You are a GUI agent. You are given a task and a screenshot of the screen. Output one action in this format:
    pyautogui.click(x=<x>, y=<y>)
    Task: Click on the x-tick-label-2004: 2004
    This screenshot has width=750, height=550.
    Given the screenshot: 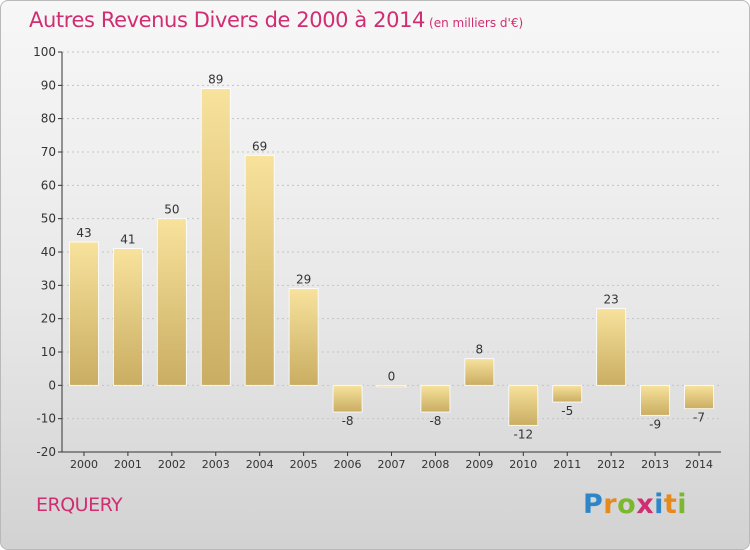 What is the action you would take?
    pyautogui.click(x=260, y=464)
    